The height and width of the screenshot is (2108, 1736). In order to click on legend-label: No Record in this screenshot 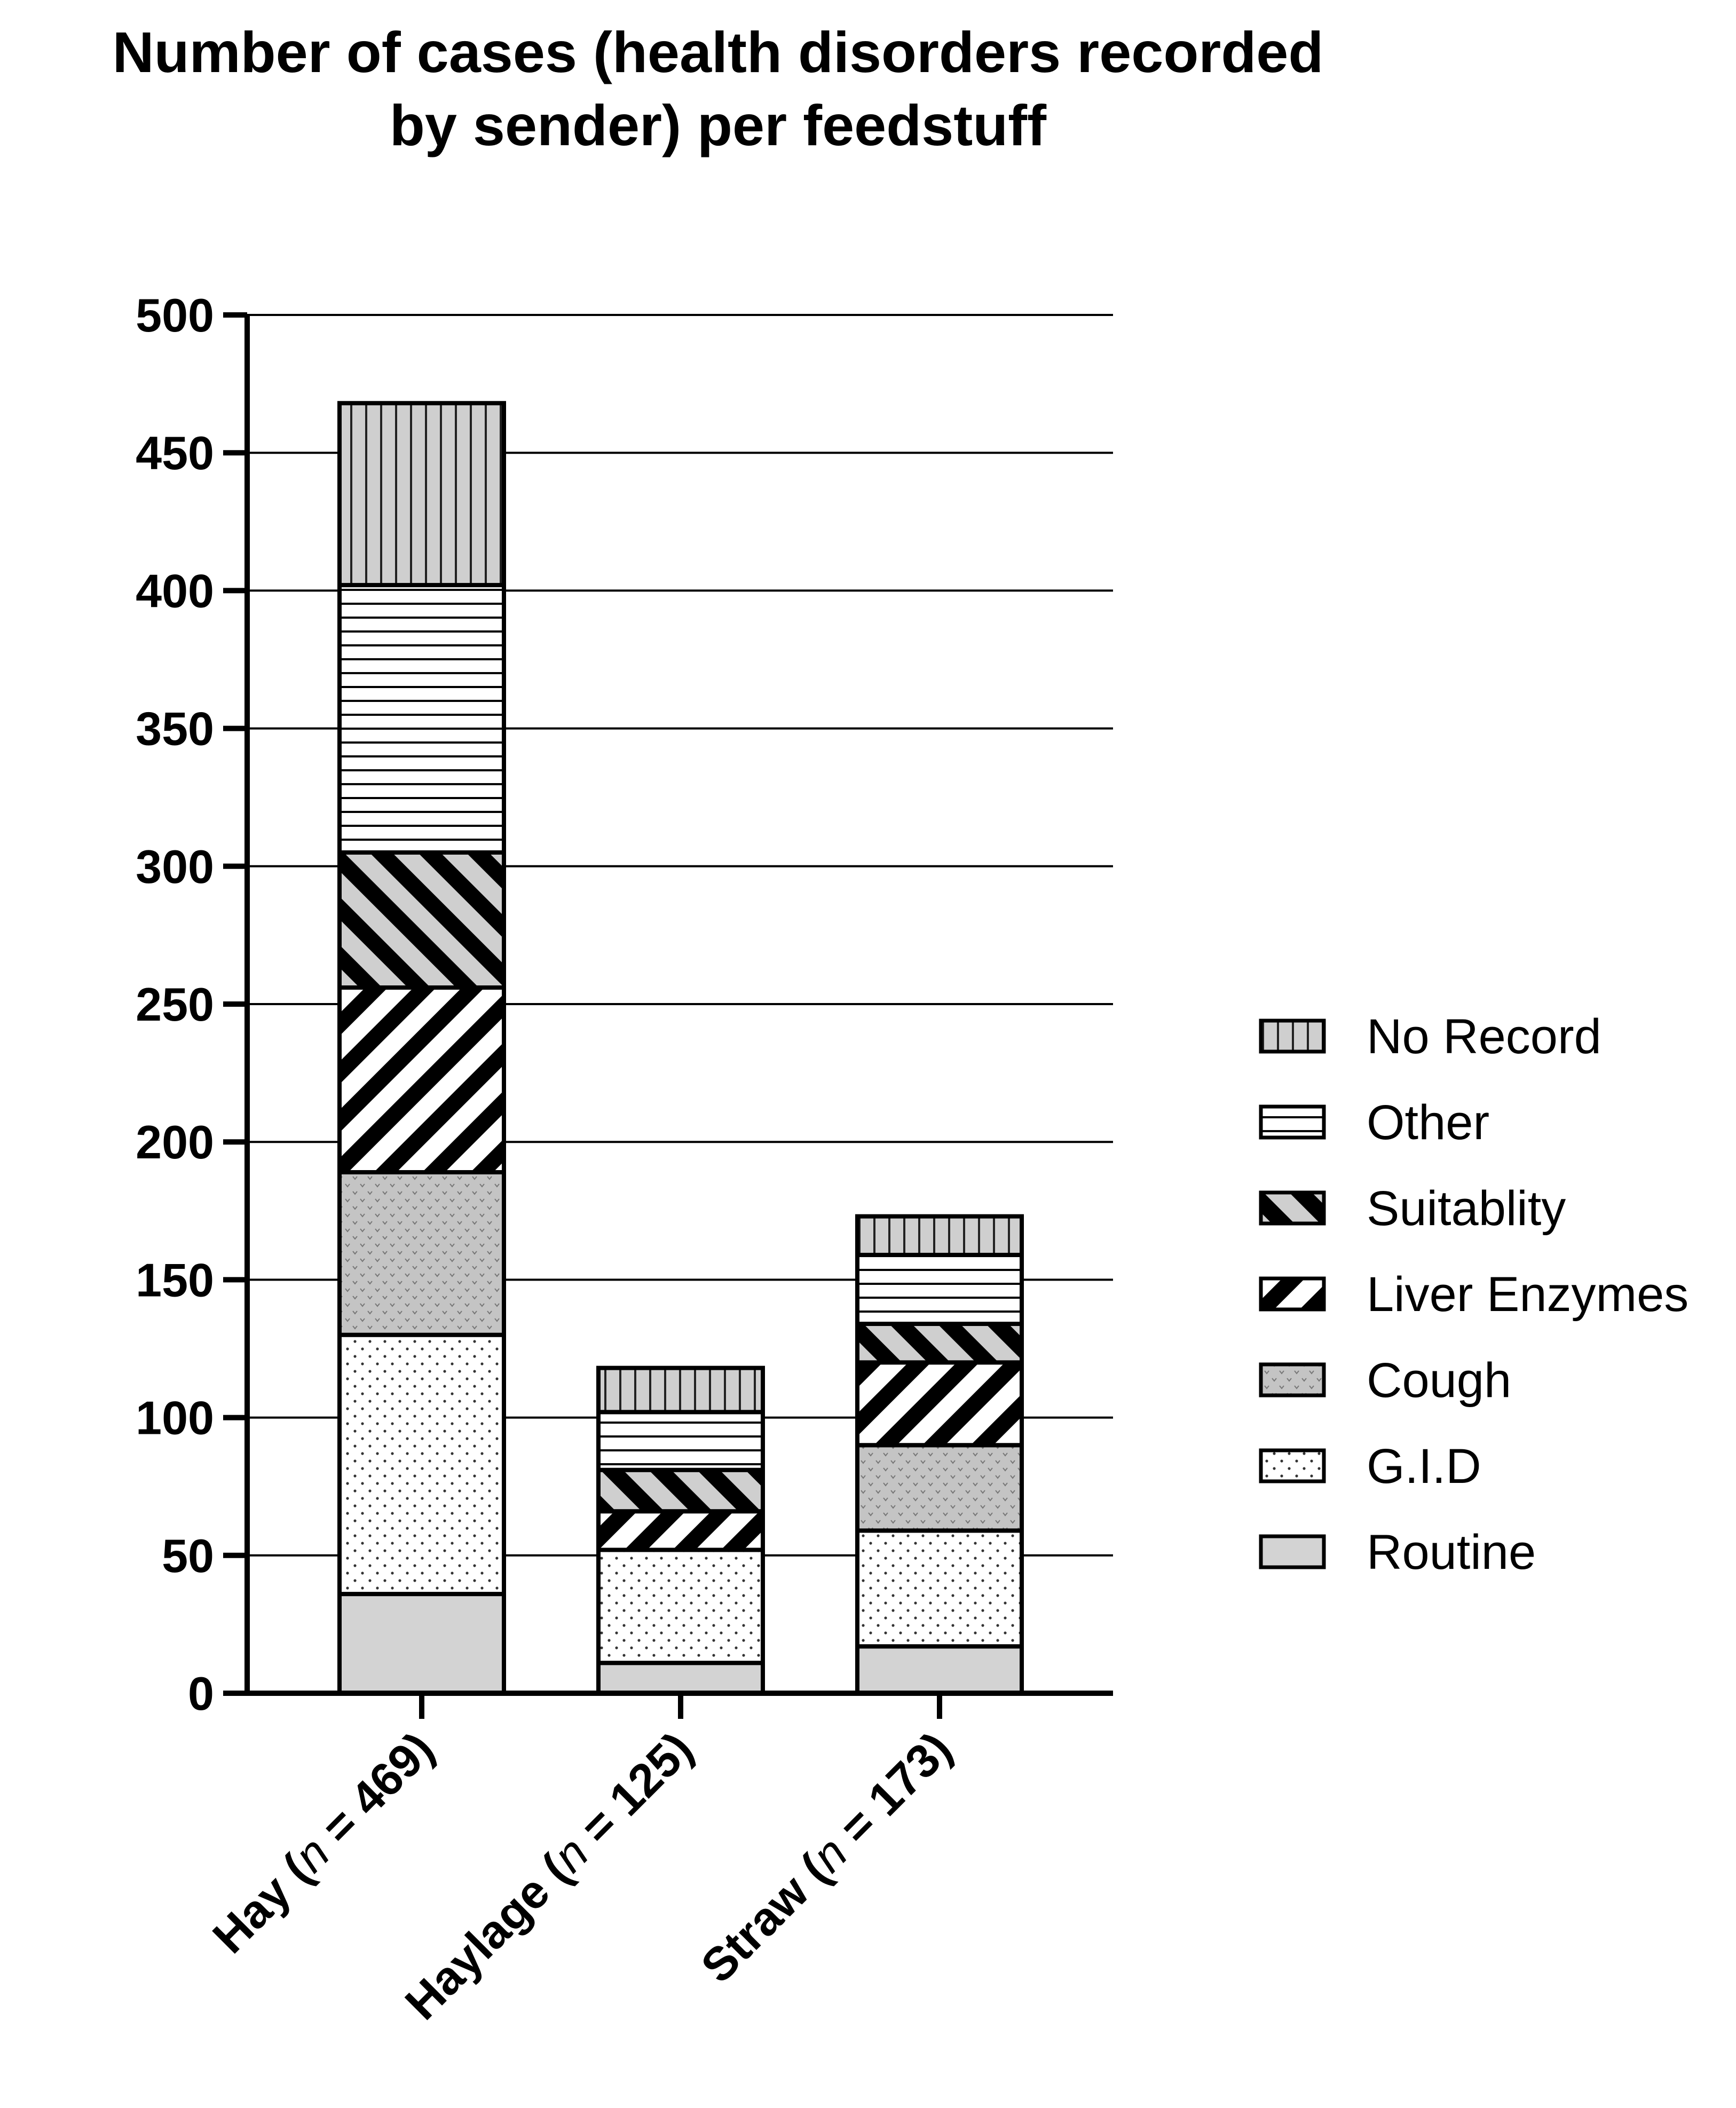, I will do `click(1484, 1036)`.